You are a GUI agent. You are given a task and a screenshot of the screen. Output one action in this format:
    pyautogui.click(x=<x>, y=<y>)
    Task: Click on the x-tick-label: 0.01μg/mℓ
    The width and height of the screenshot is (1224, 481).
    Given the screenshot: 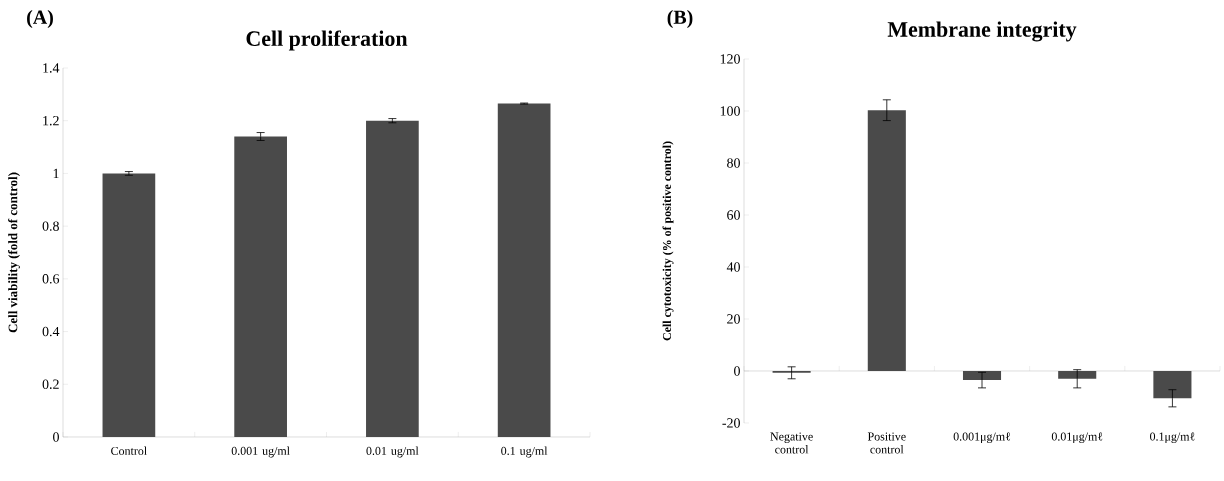 What is the action you would take?
    pyautogui.click(x=1077, y=438)
    